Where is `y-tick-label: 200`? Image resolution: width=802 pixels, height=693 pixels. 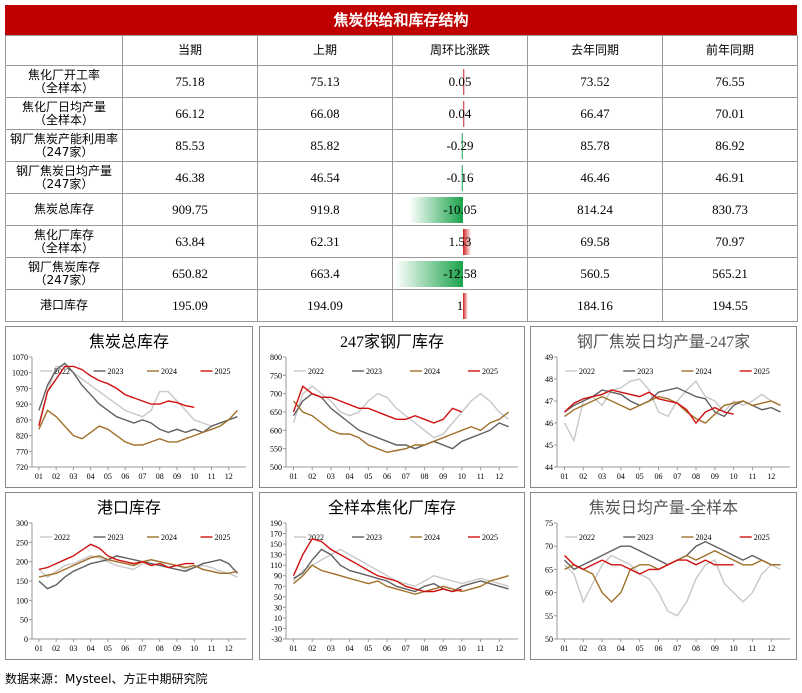 y-tick-label: 200 is located at coordinates (22, 562).